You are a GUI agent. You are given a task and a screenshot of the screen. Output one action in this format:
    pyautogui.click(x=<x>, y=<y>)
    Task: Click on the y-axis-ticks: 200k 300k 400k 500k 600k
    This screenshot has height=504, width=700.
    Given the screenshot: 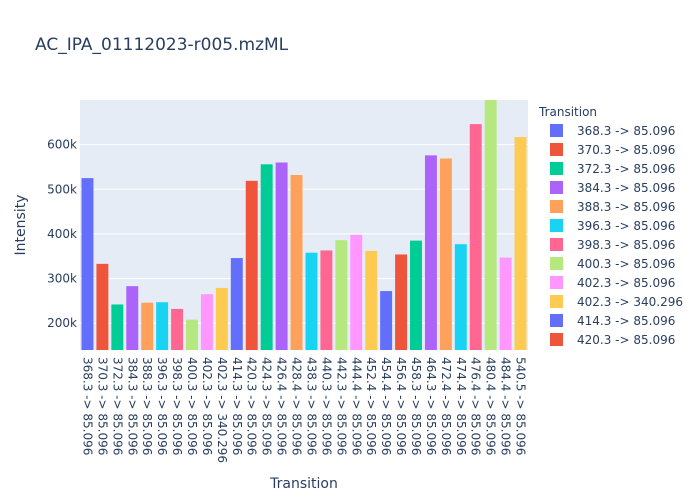 What is the action you would take?
    pyautogui.click(x=62, y=234)
    